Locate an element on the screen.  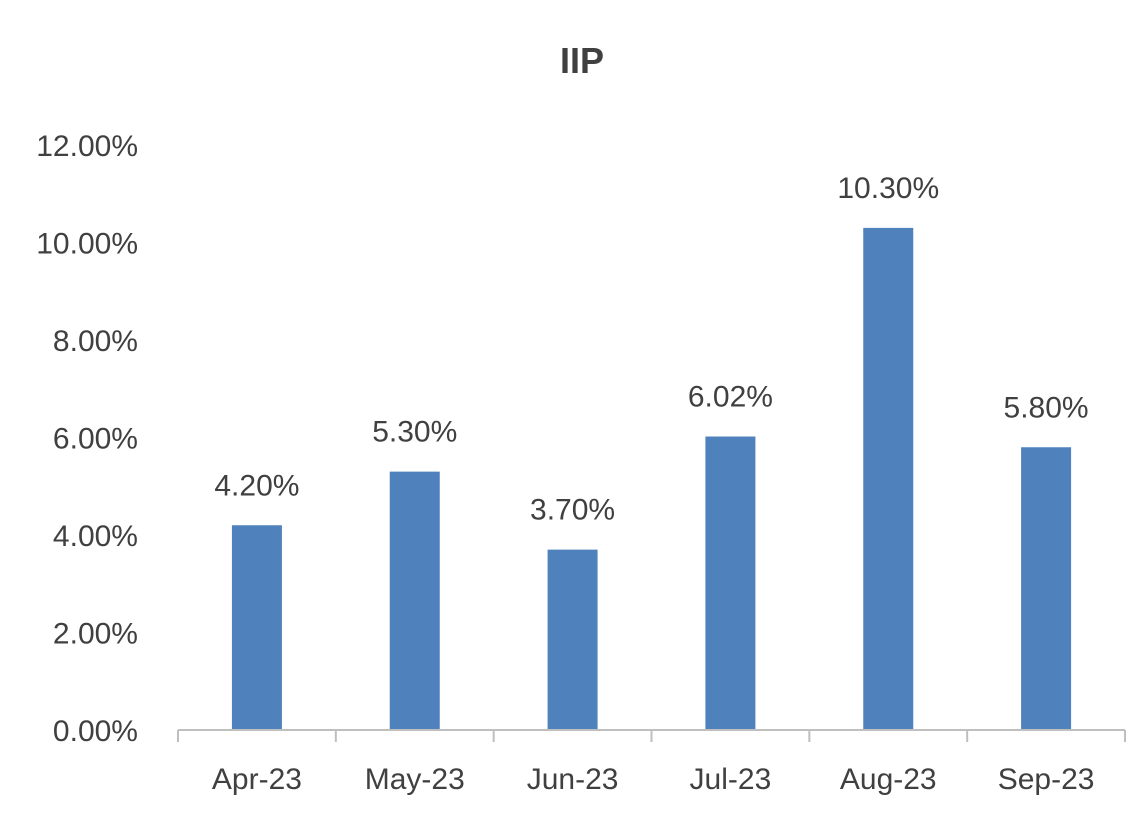
x-tick-label: Jun-23 is located at coordinates (573, 779).